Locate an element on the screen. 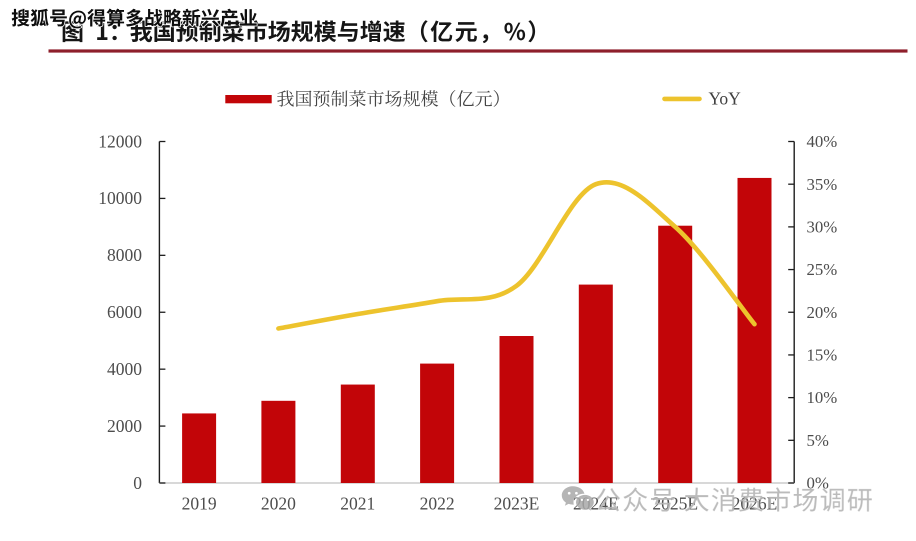  svg-text: 8000 is located at coordinates (124, 255).